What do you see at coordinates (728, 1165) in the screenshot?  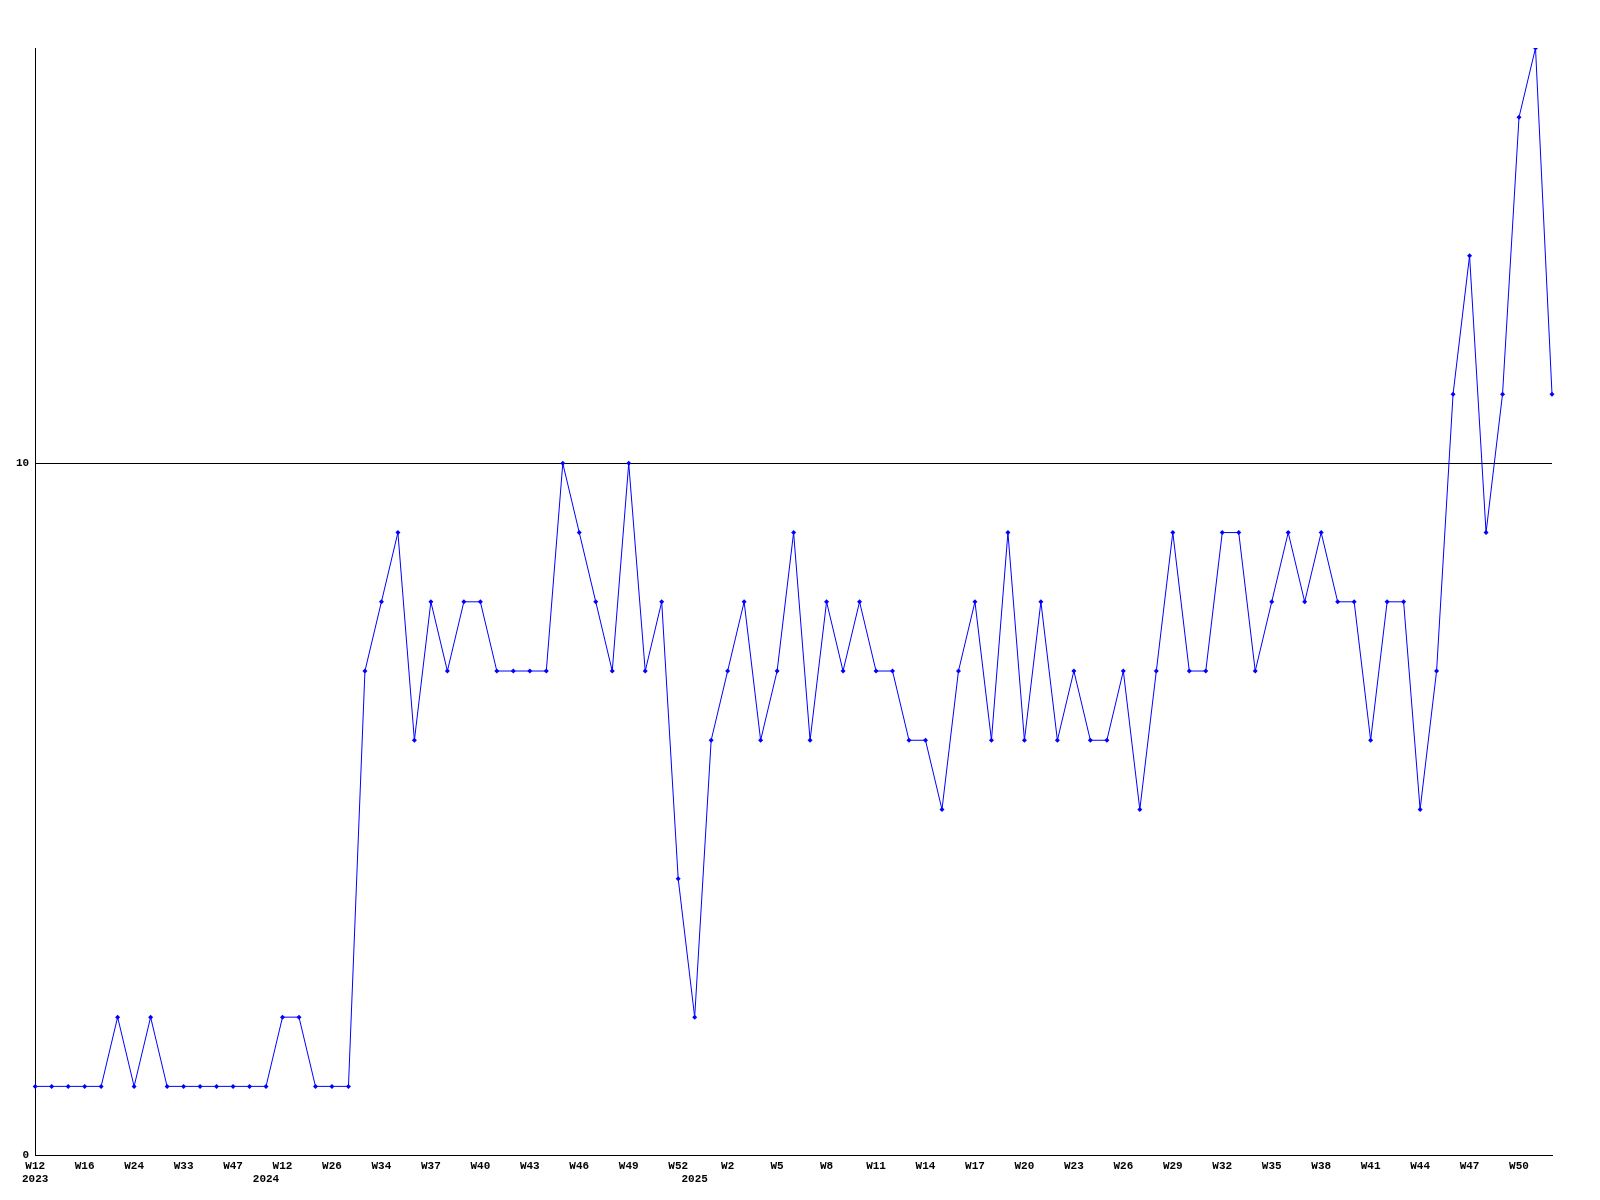 I see `x-tick-label: W2` at bounding box center [728, 1165].